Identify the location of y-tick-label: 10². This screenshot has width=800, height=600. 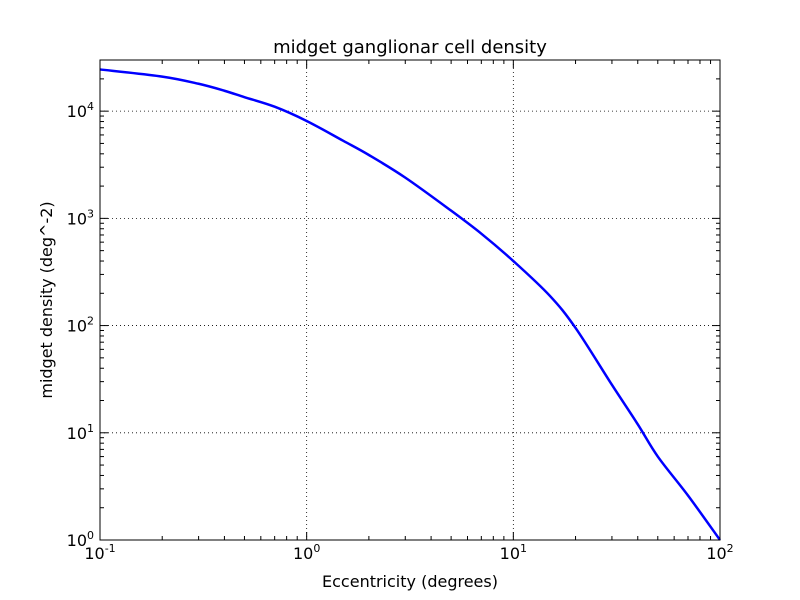
(80, 325).